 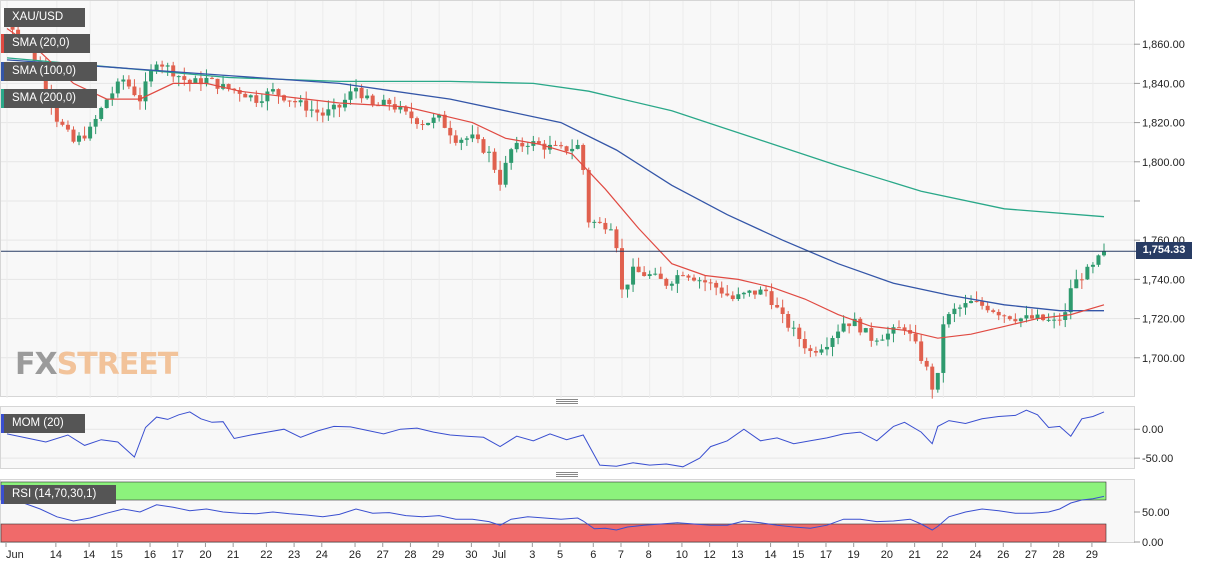 What do you see at coordinates (1003, 555) in the screenshot?
I see `x-tick-label: 26` at bounding box center [1003, 555].